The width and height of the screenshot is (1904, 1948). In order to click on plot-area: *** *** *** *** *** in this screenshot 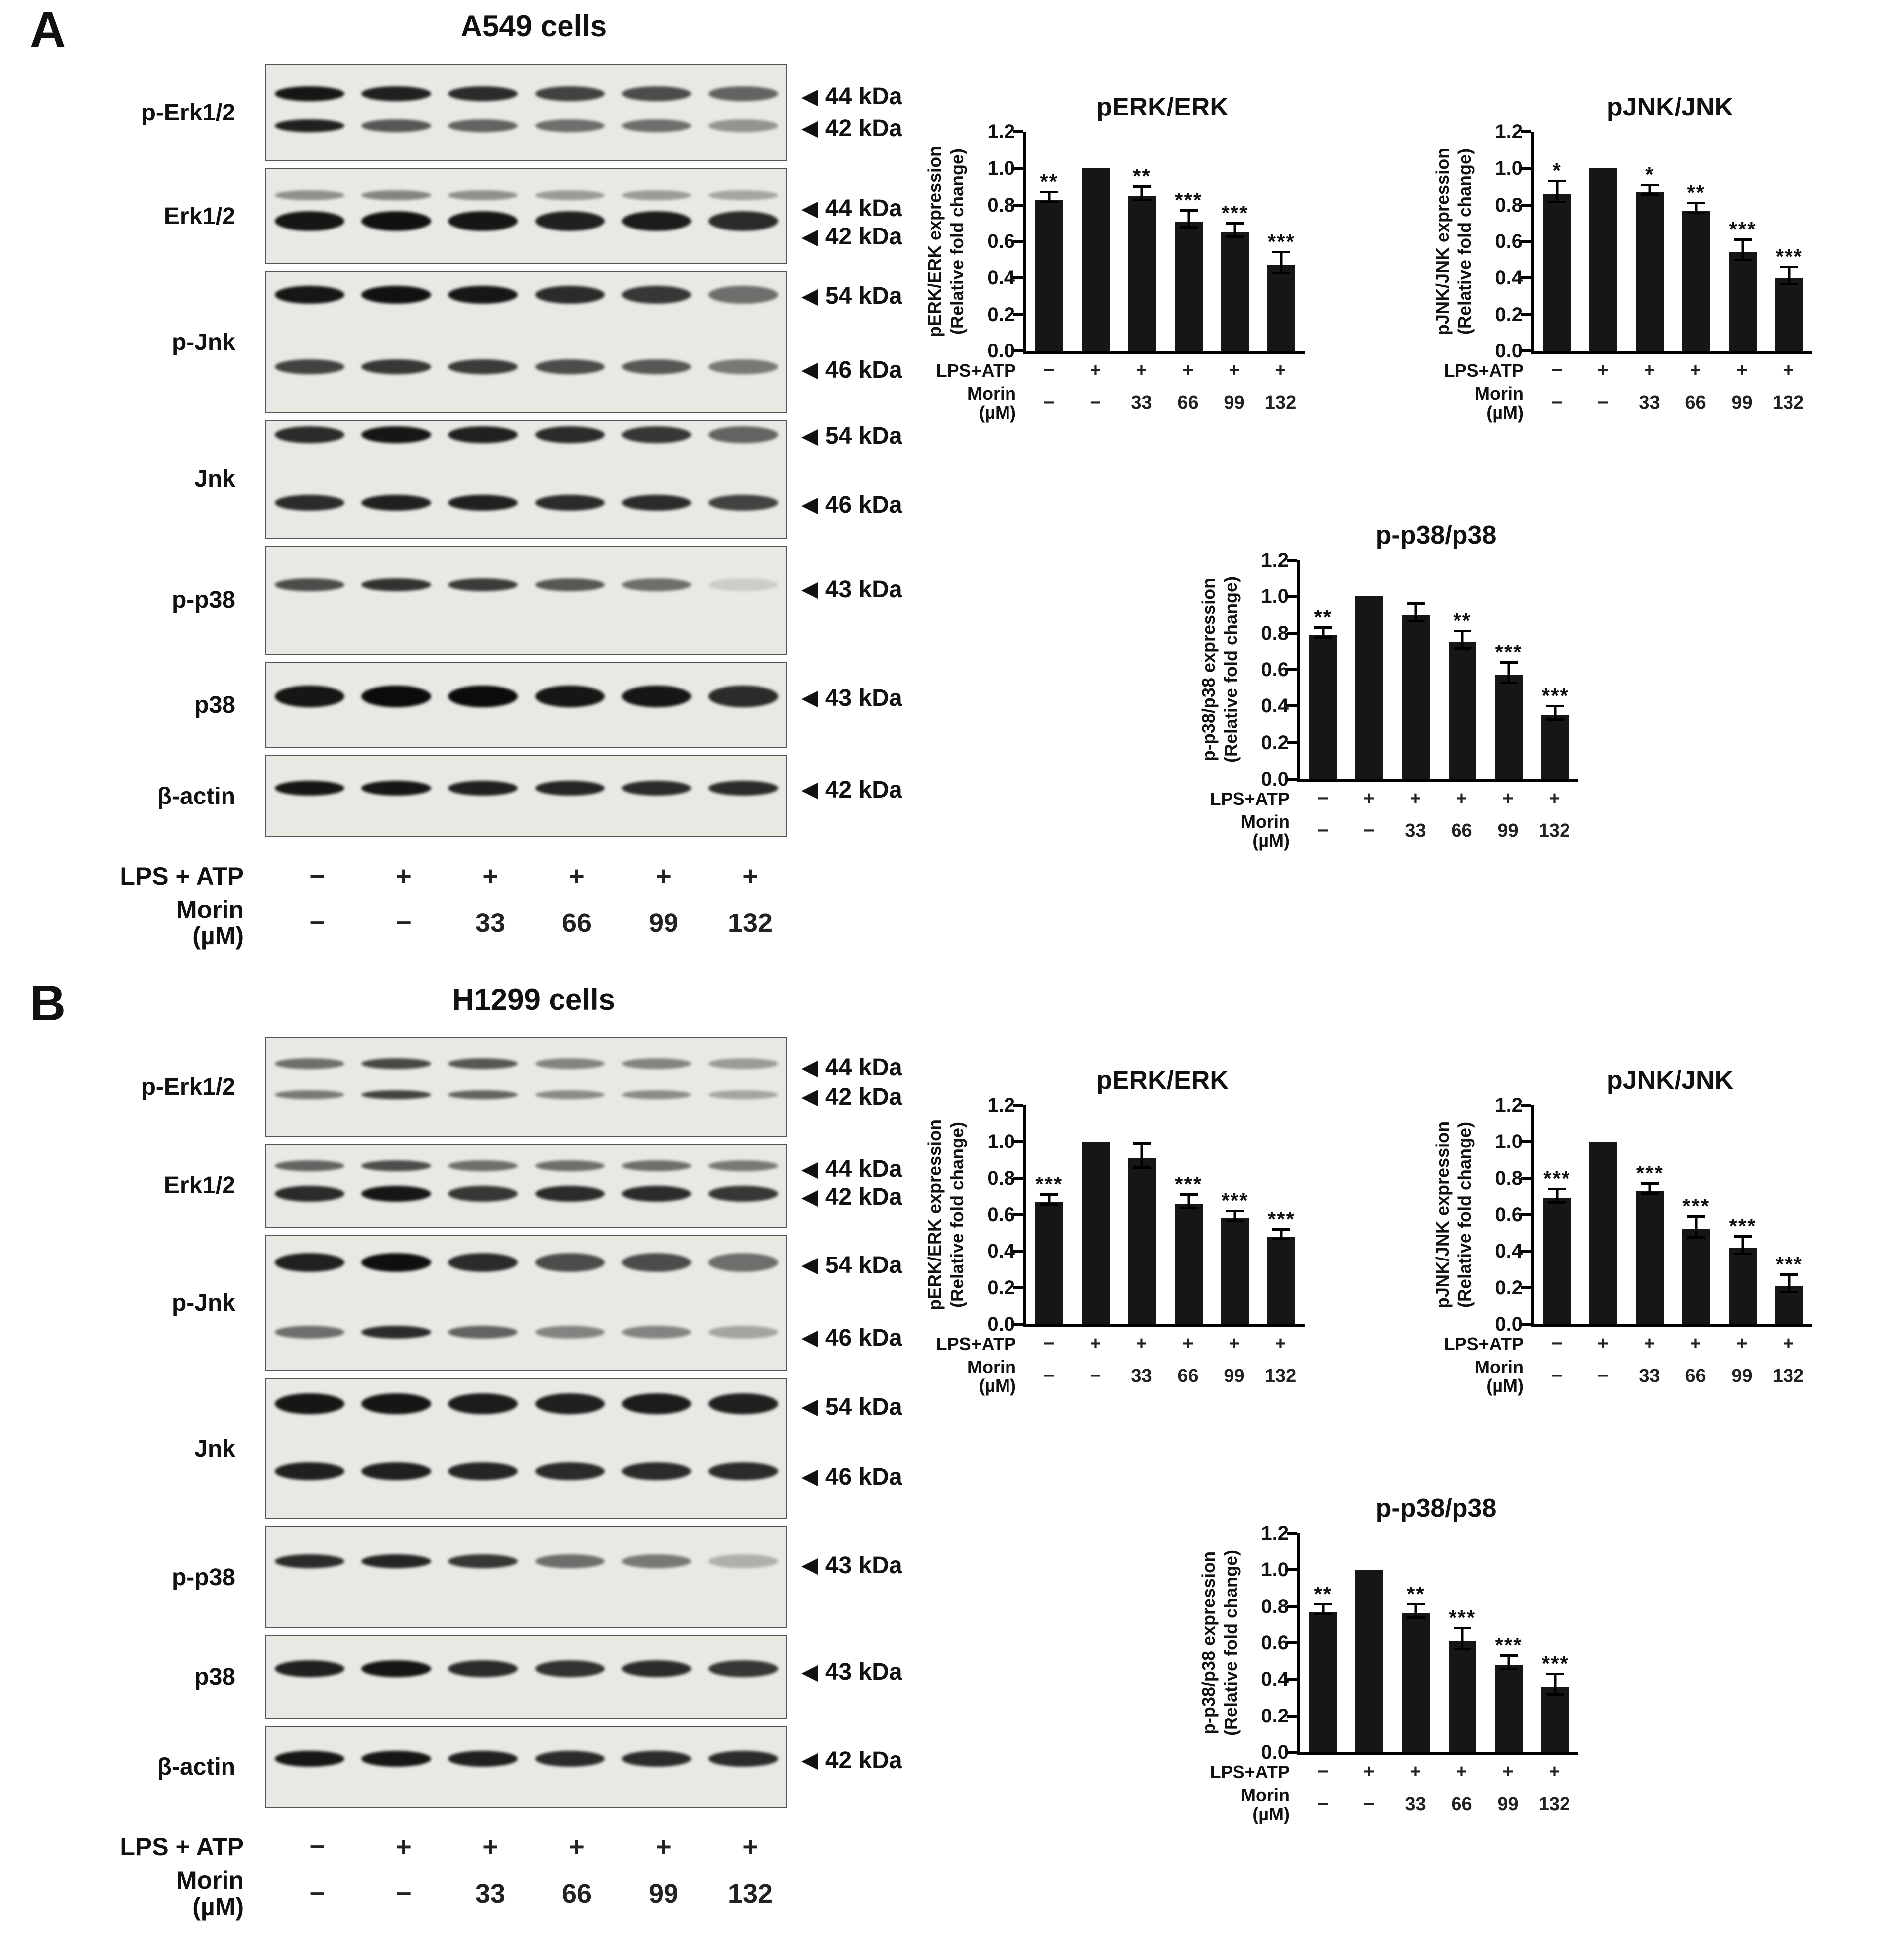, I will do `click(1667, 1215)`.